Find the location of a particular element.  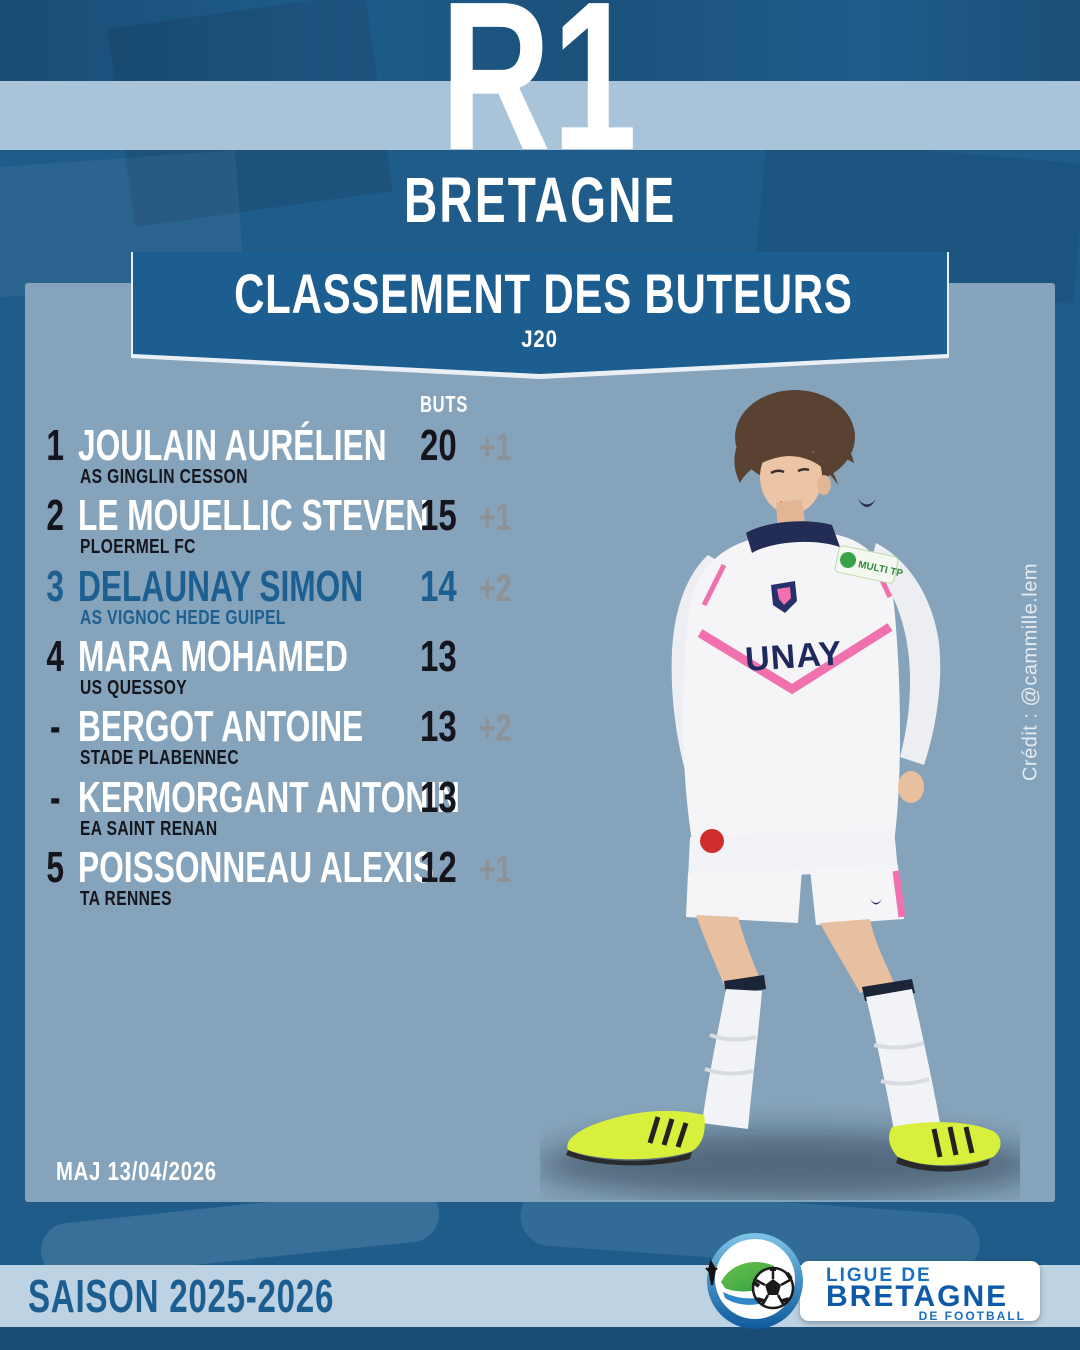

bg-texture-bottom3 is located at coordinates (540, 1338).